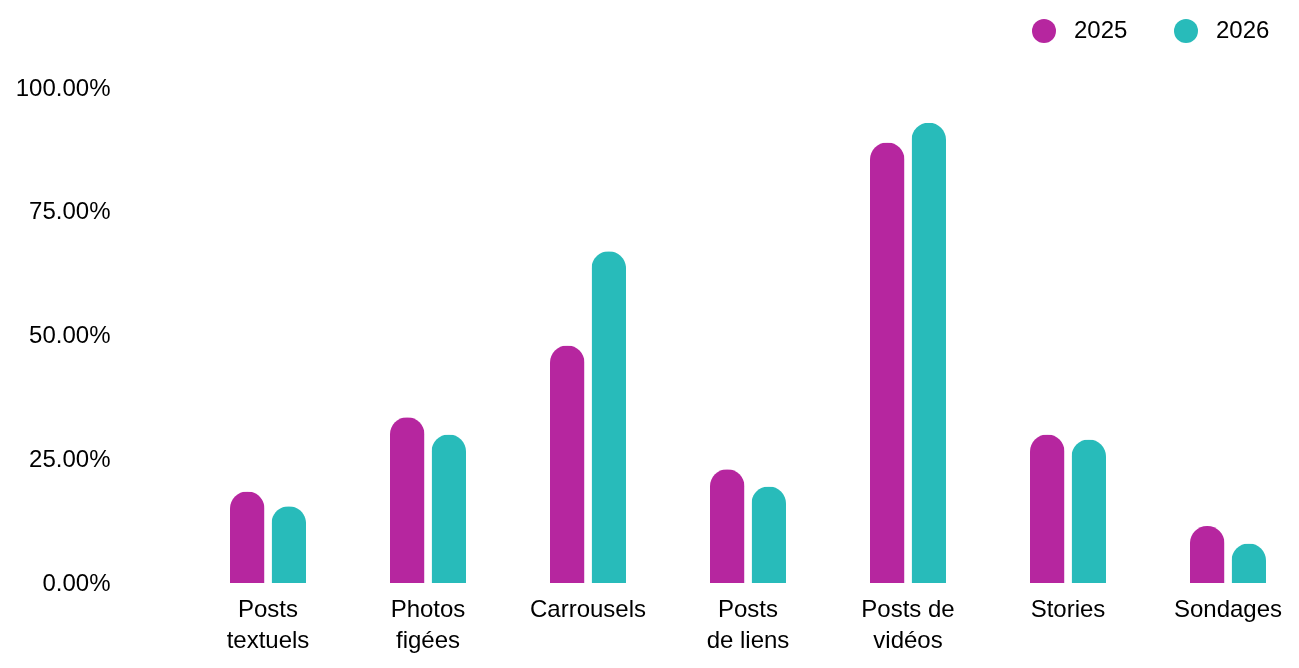  Describe the element at coordinates (908, 623) in the screenshot. I see `x-tick-label: Posts de vidéos` at that location.